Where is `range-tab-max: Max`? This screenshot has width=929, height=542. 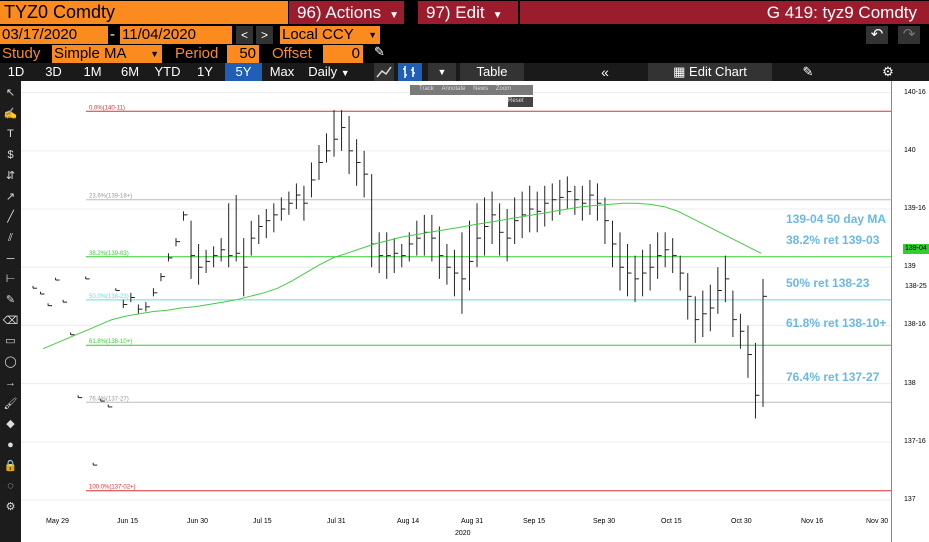
range-tab-max: Max is located at coordinates (282, 71).